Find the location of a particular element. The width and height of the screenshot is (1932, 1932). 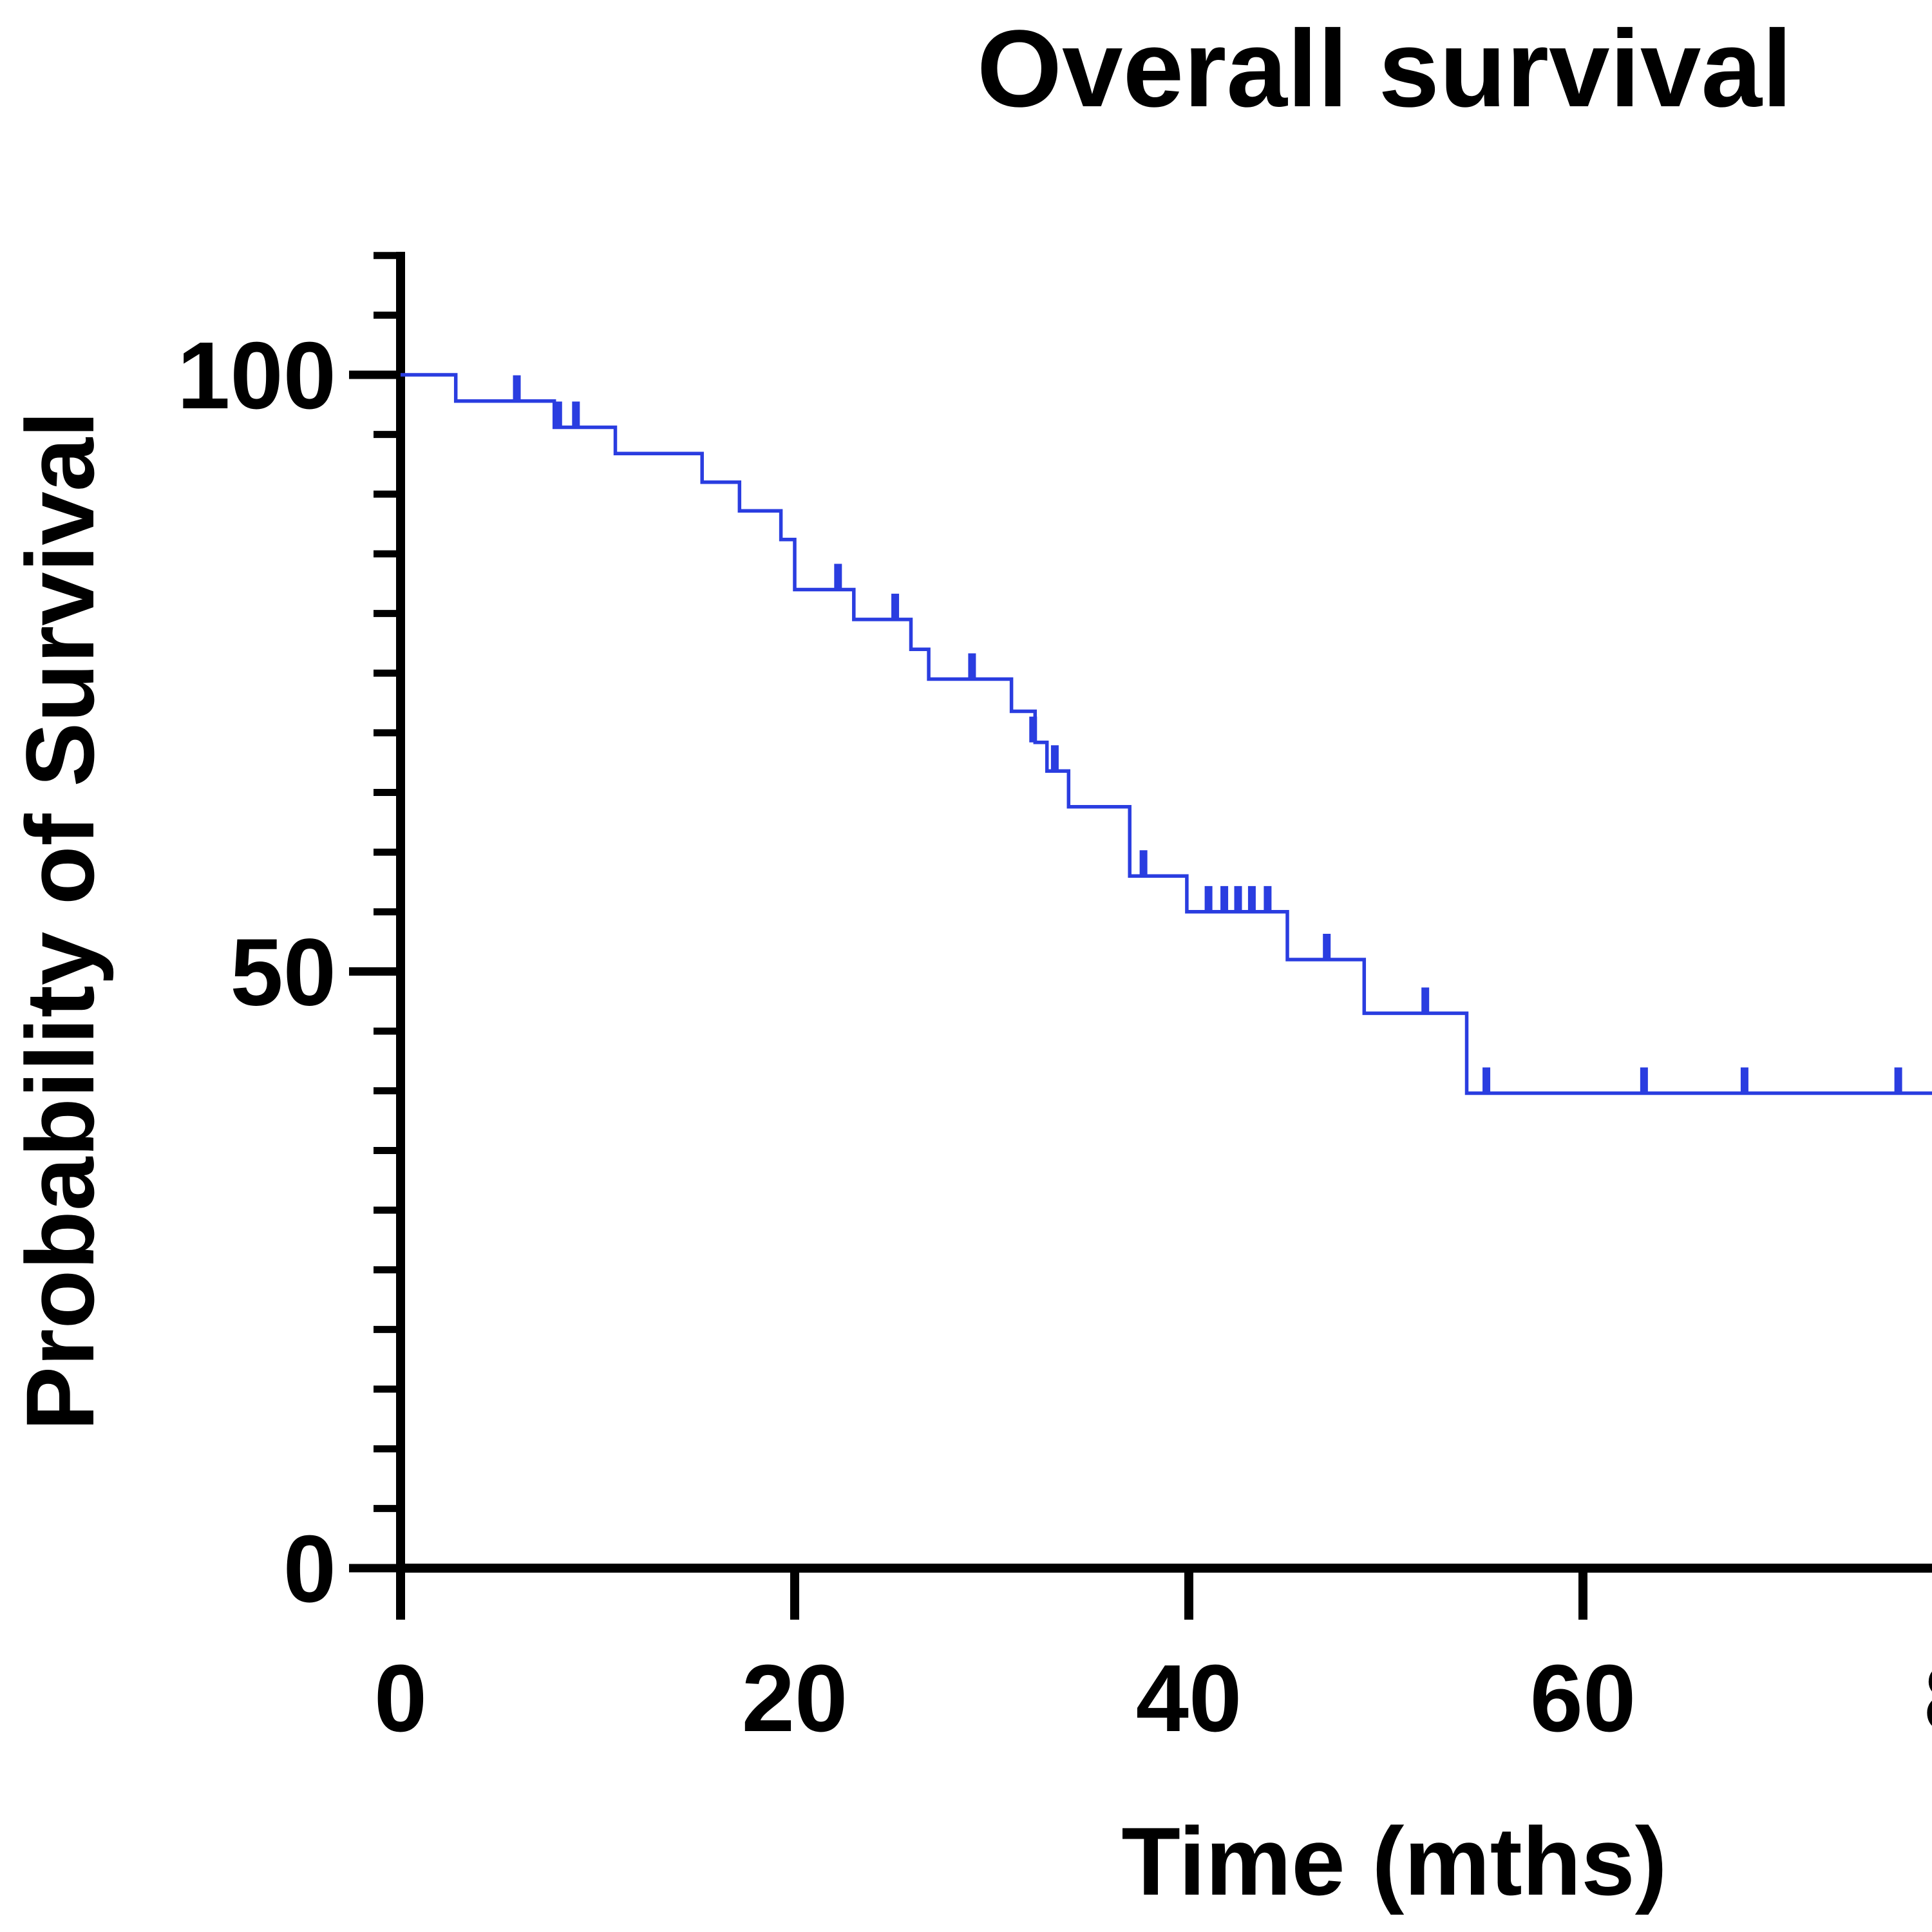

x-tick-label: 20 is located at coordinates (795, 1698).